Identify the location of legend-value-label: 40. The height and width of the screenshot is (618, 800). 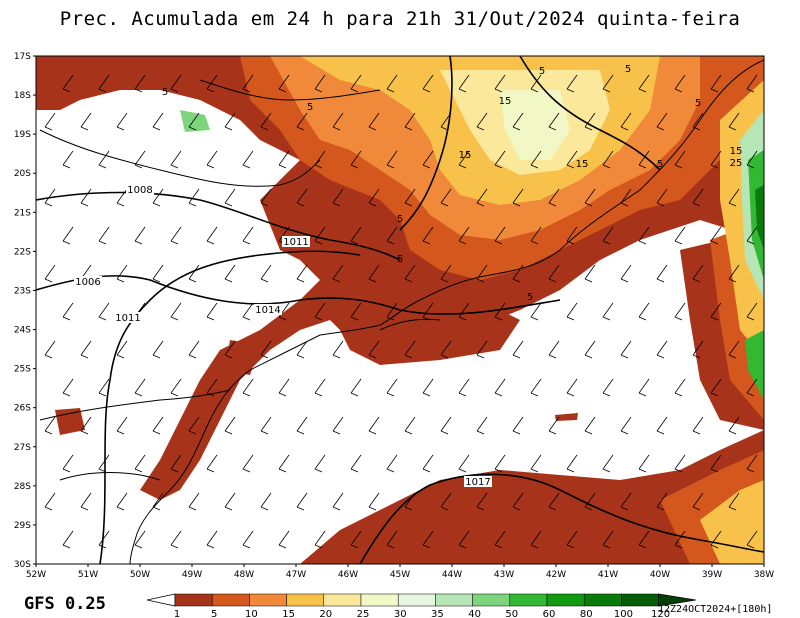
(474, 613).